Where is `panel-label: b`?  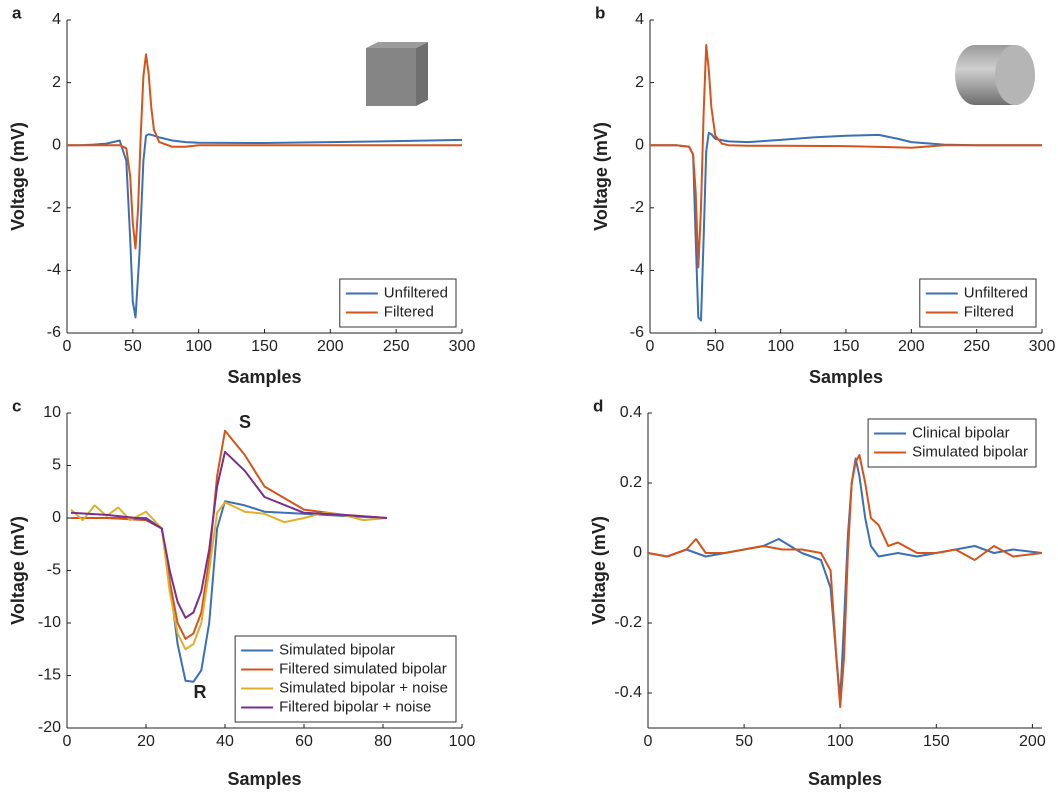
panel-label: b is located at coordinates (600, 12).